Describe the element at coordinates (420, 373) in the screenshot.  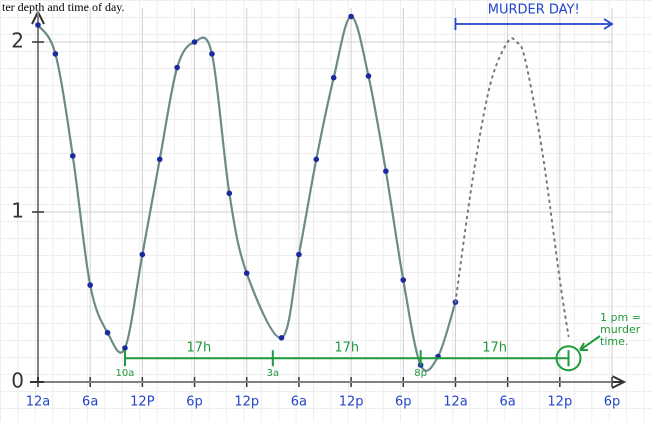
I see `timeline-label: 8p` at that location.